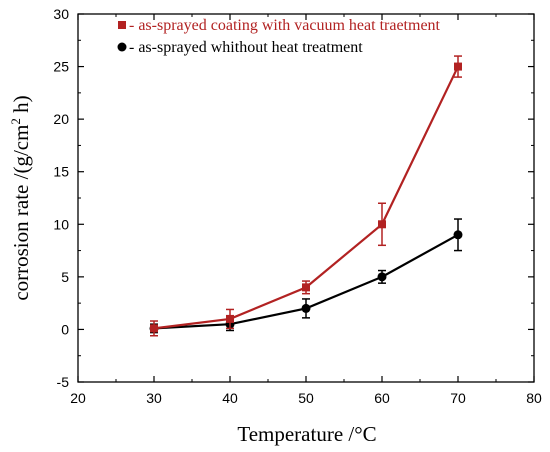 This screenshot has width=550, height=452. What do you see at coordinates (21, 213) in the screenshot?
I see `y-axis-title-main: corrosion rate /(g/cm` at bounding box center [21, 213].